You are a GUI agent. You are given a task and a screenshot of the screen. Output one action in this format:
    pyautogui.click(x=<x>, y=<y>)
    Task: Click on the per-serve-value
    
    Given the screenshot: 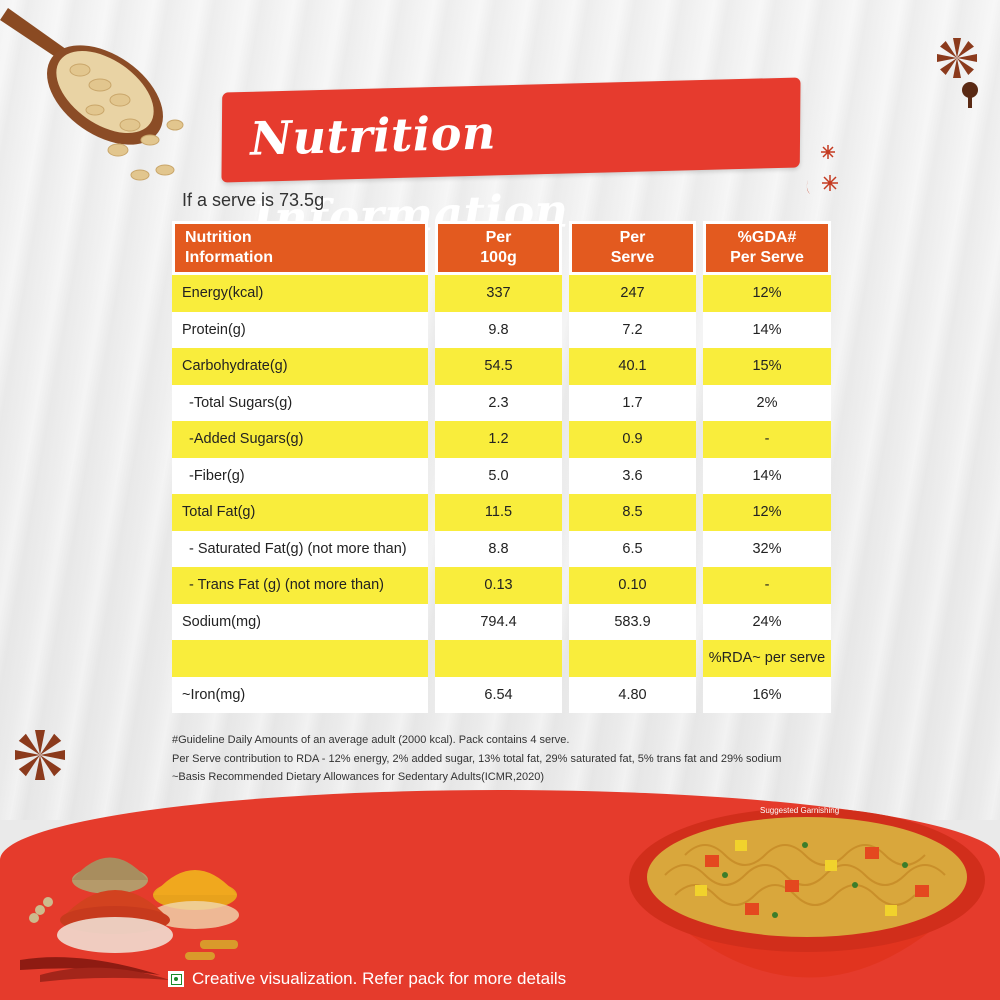 What is the action you would take?
    pyautogui.click(x=632, y=658)
    